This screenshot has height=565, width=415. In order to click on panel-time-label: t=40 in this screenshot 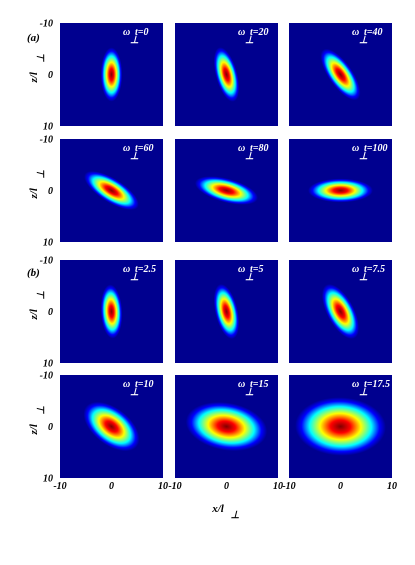, I will do `click(373, 32)`.